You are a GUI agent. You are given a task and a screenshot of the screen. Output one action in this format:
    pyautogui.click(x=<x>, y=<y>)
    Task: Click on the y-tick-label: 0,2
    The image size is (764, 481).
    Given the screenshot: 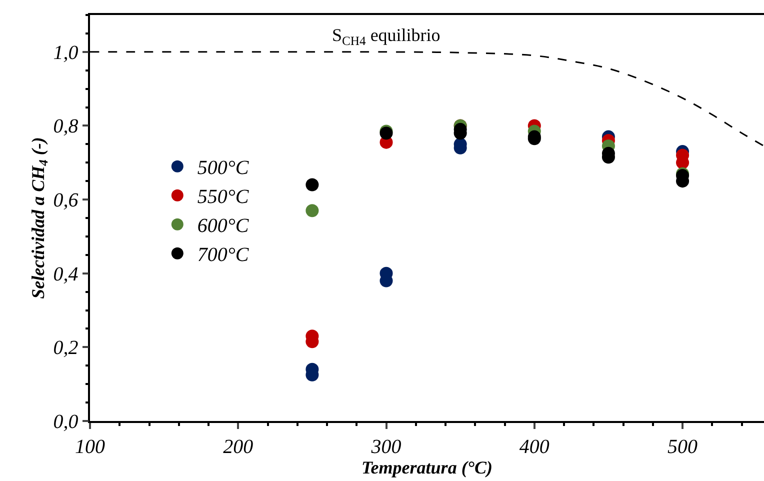 What is the action you would take?
    pyautogui.click(x=65, y=348)
    